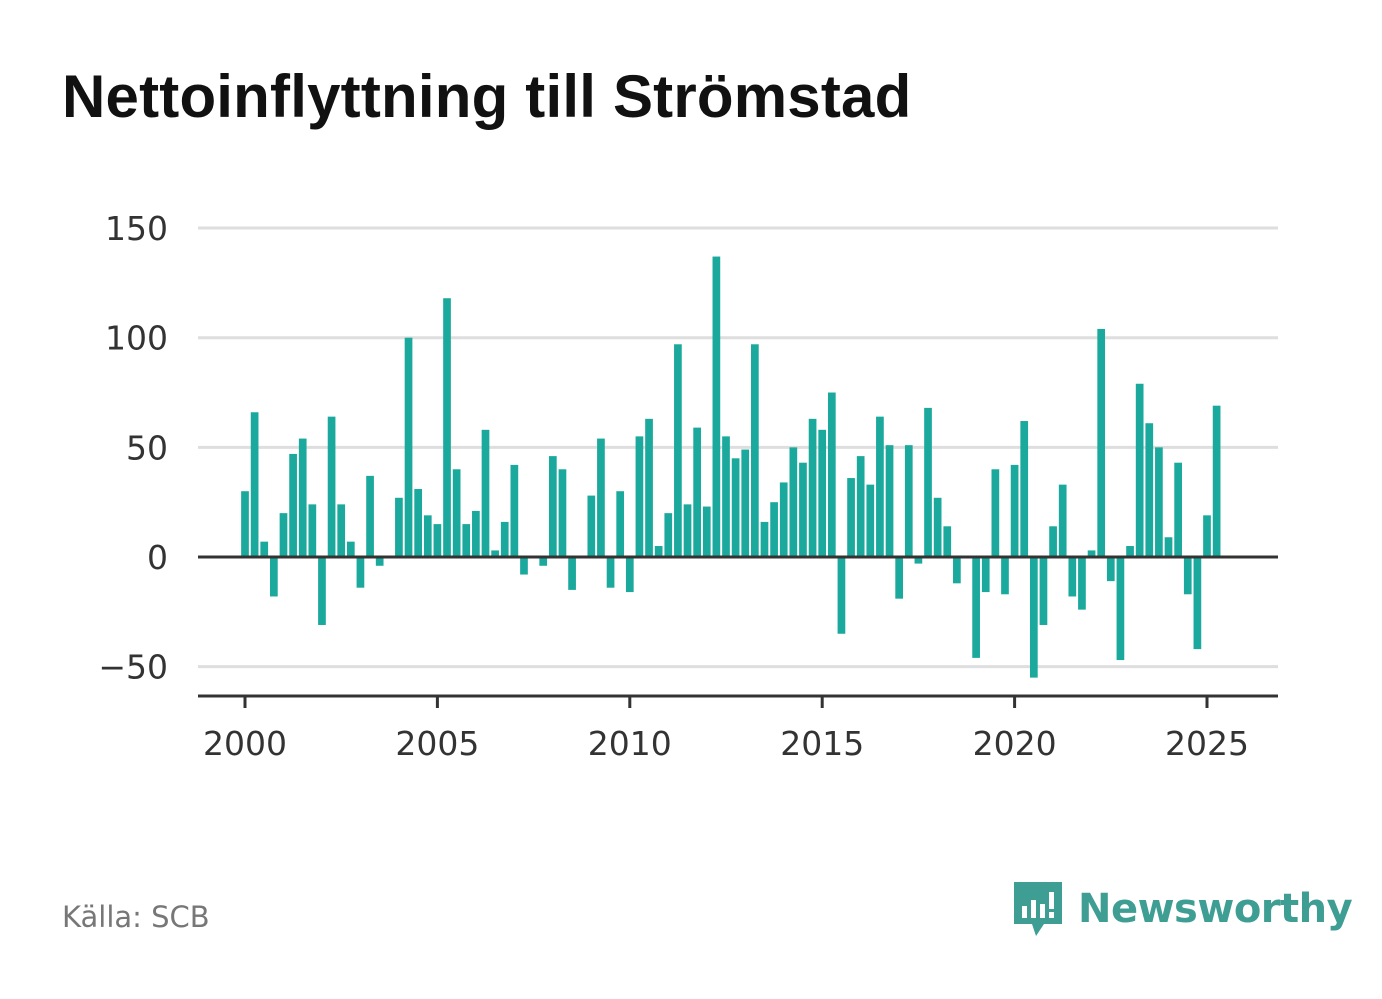 The image size is (1382, 999). Describe the element at coordinates (136, 228) in the screenshot. I see `y-tick-label: 150` at that location.